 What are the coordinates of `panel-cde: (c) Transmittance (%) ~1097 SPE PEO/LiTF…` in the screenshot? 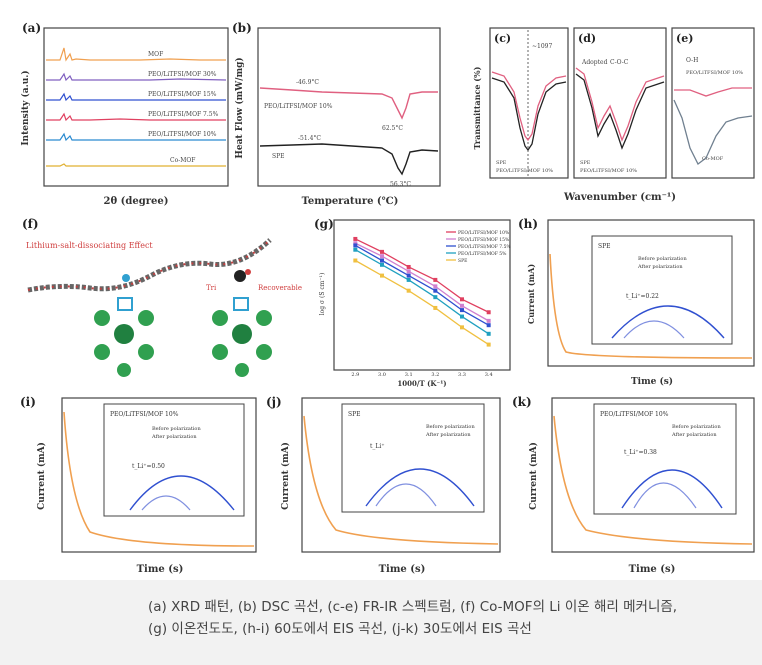 It's located at (615, 114).